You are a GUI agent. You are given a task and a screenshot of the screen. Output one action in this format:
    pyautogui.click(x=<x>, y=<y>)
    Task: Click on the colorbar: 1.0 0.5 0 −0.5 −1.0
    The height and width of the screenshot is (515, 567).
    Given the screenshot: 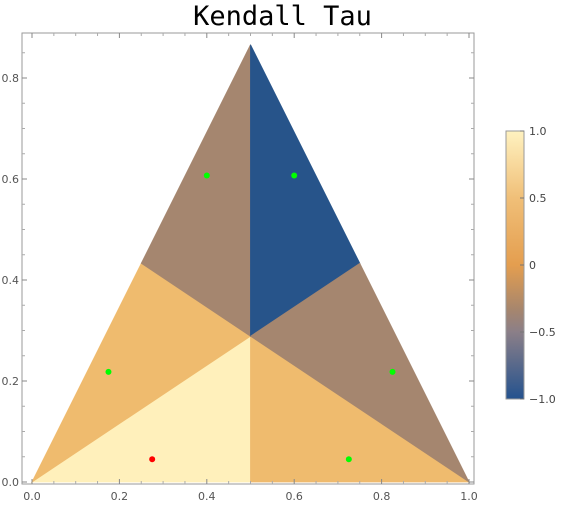 What is the action you would take?
    pyautogui.click(x=530, y=265)
    